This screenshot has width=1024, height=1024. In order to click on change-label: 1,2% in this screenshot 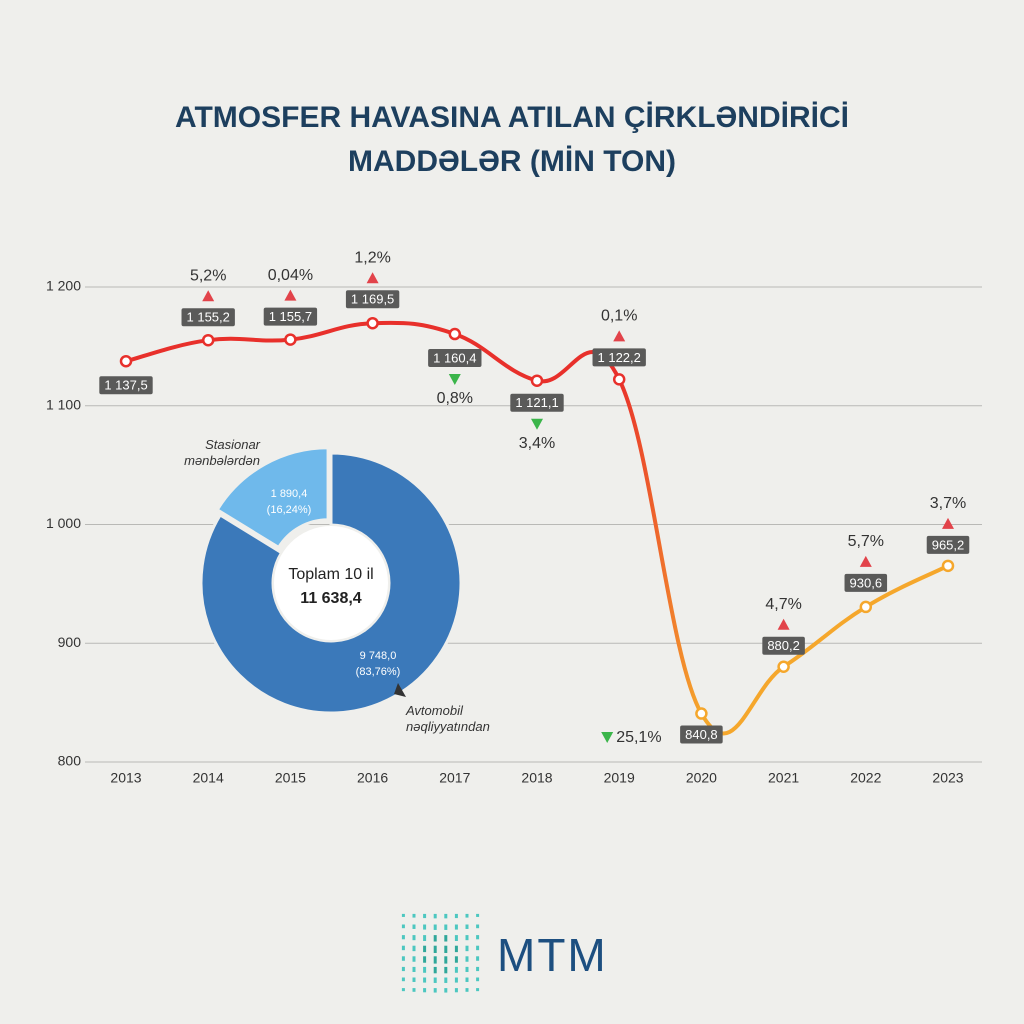, I will do `click(372, 257)`.